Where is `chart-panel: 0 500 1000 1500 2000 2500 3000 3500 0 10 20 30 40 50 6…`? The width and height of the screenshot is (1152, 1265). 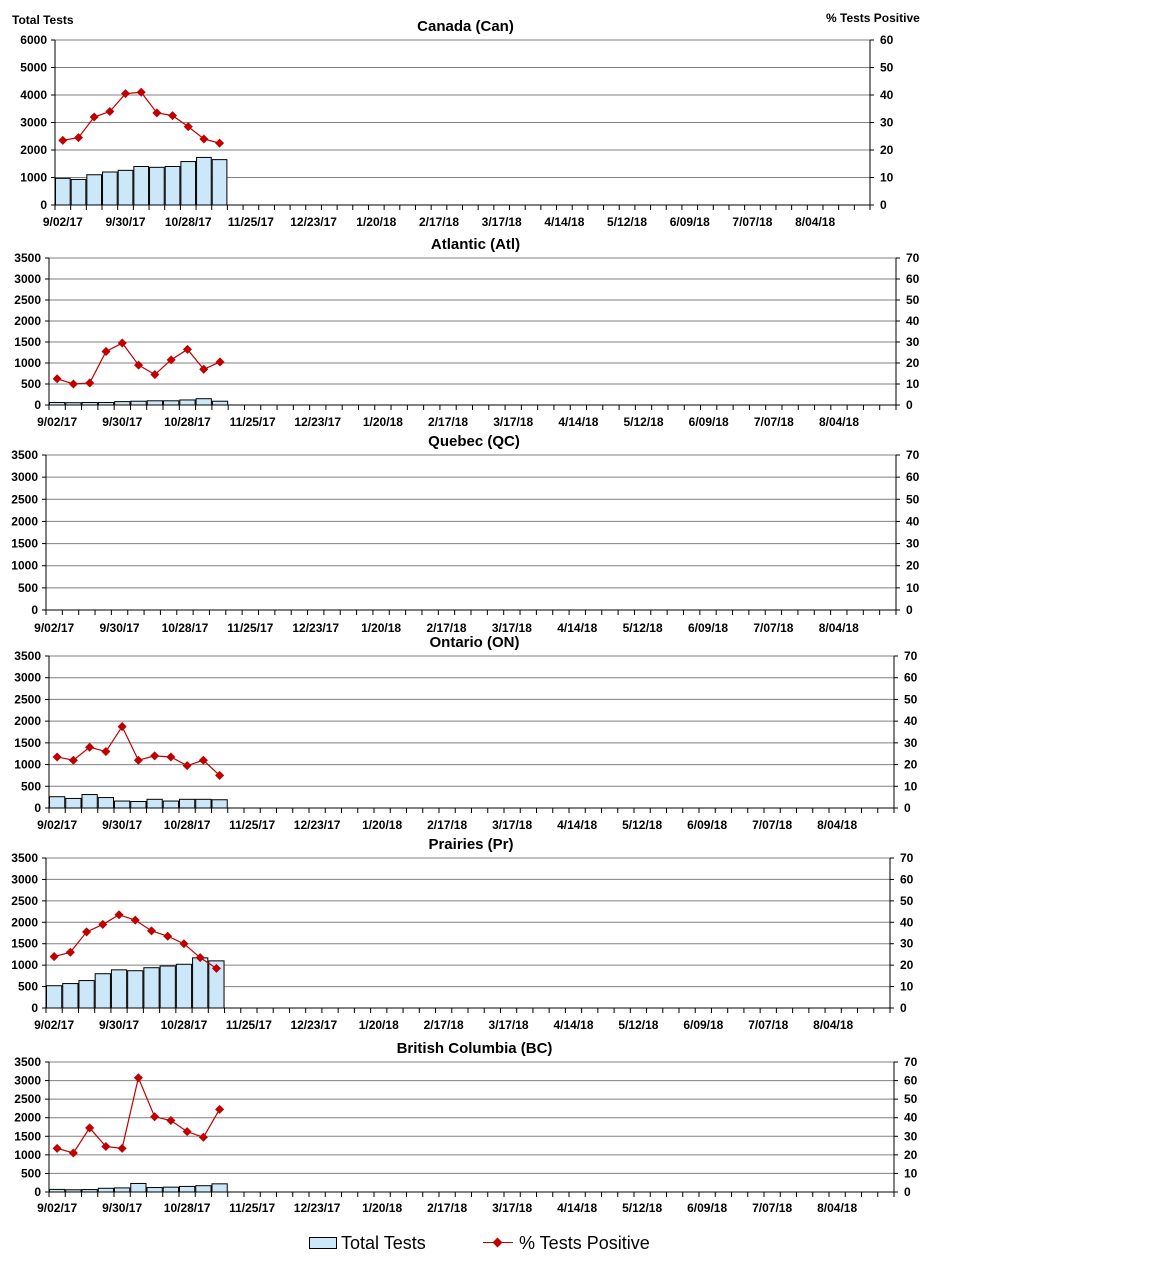 chart-panel: 0 500 1000 1500 2000 2500 3000 3500 0 10 20 30 40 50 6… is located at coordinates (462, 934).